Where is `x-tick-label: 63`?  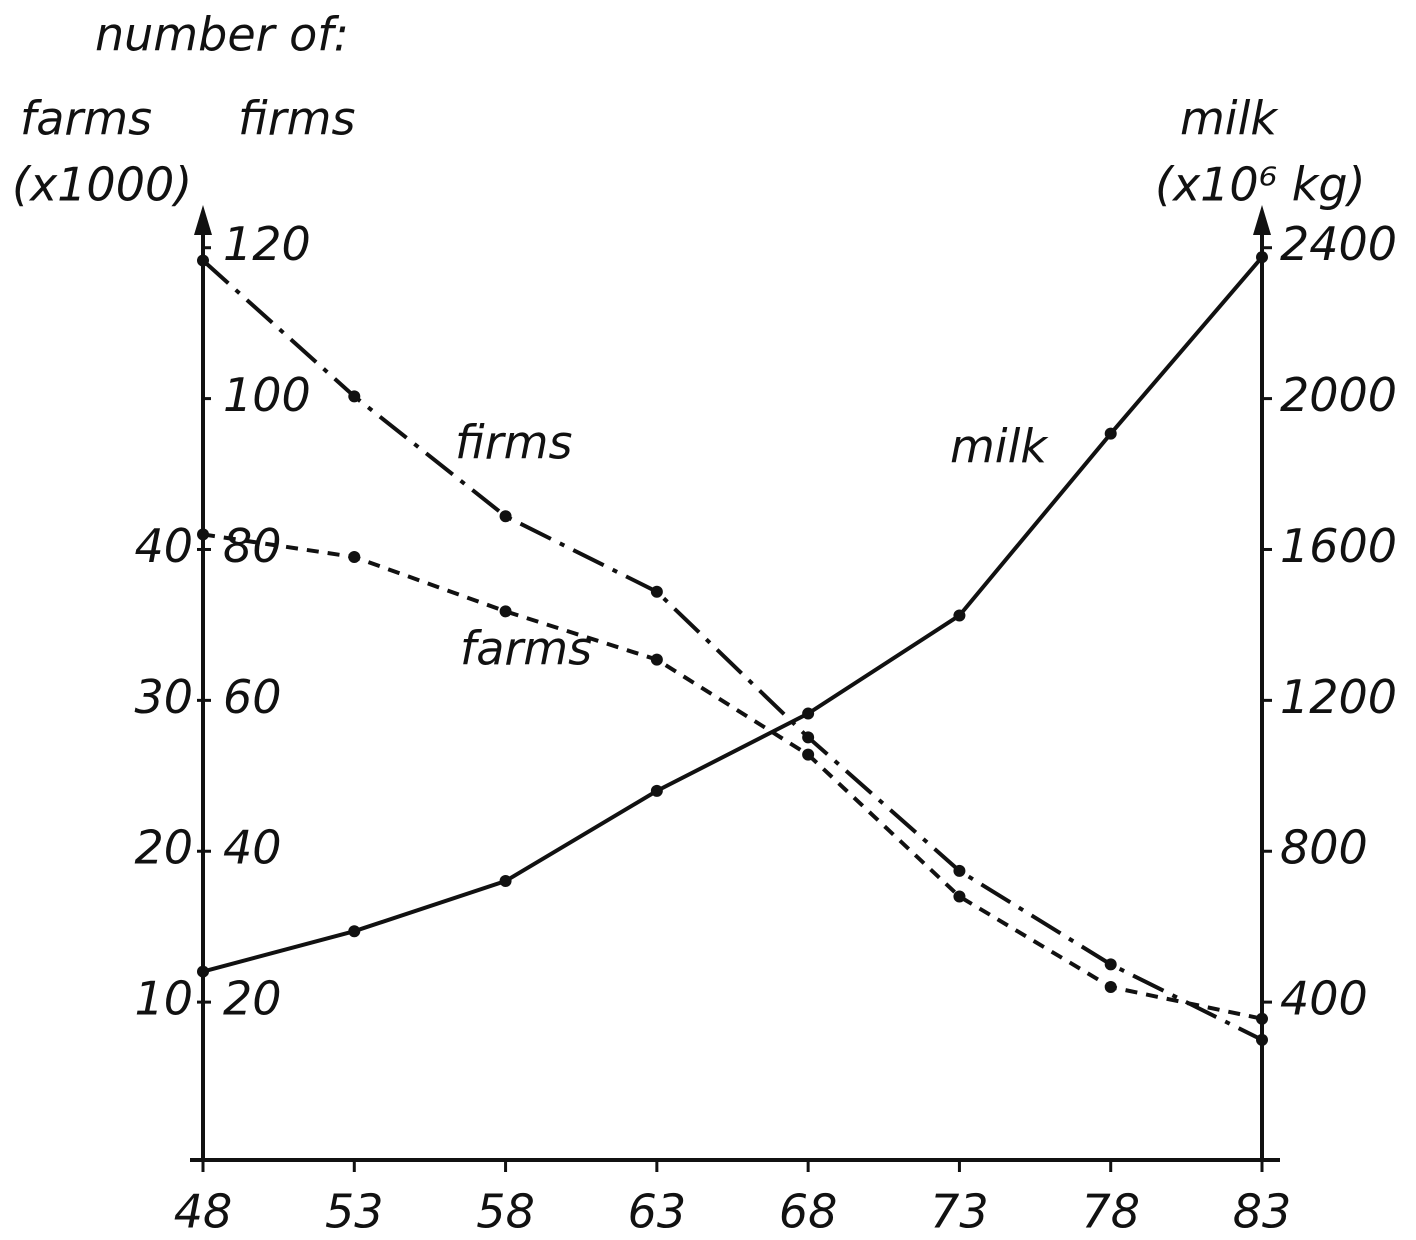
x-tick-label: 63 is located at coordinates (657, 1212).